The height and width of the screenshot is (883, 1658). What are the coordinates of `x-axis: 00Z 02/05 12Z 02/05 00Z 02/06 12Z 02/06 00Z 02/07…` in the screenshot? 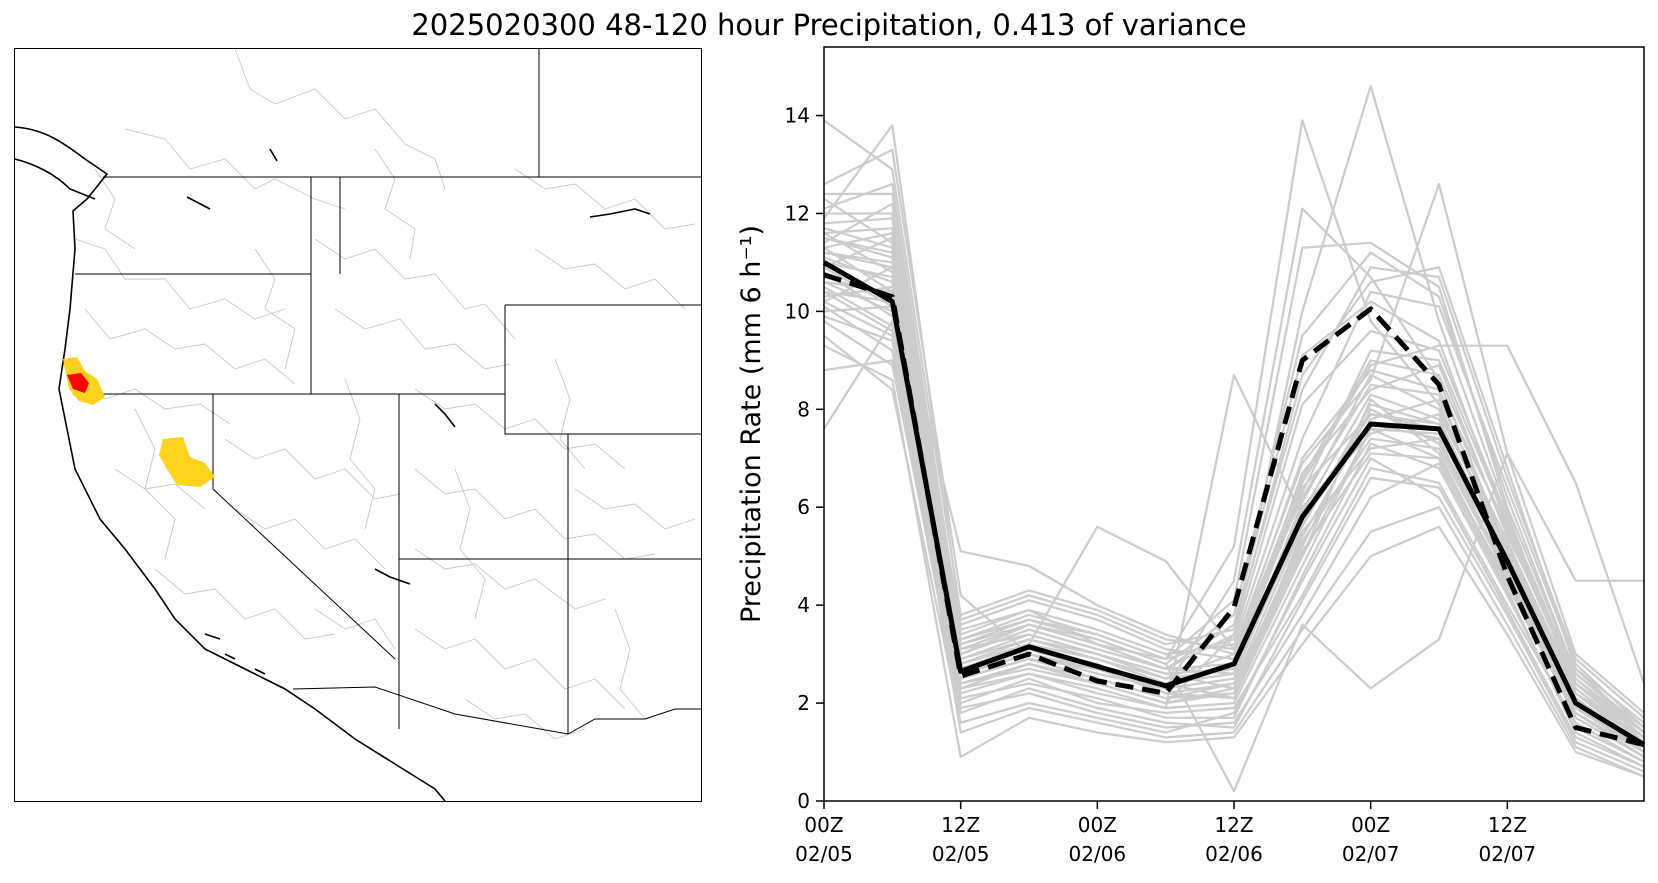 It's located at (1165, 833).